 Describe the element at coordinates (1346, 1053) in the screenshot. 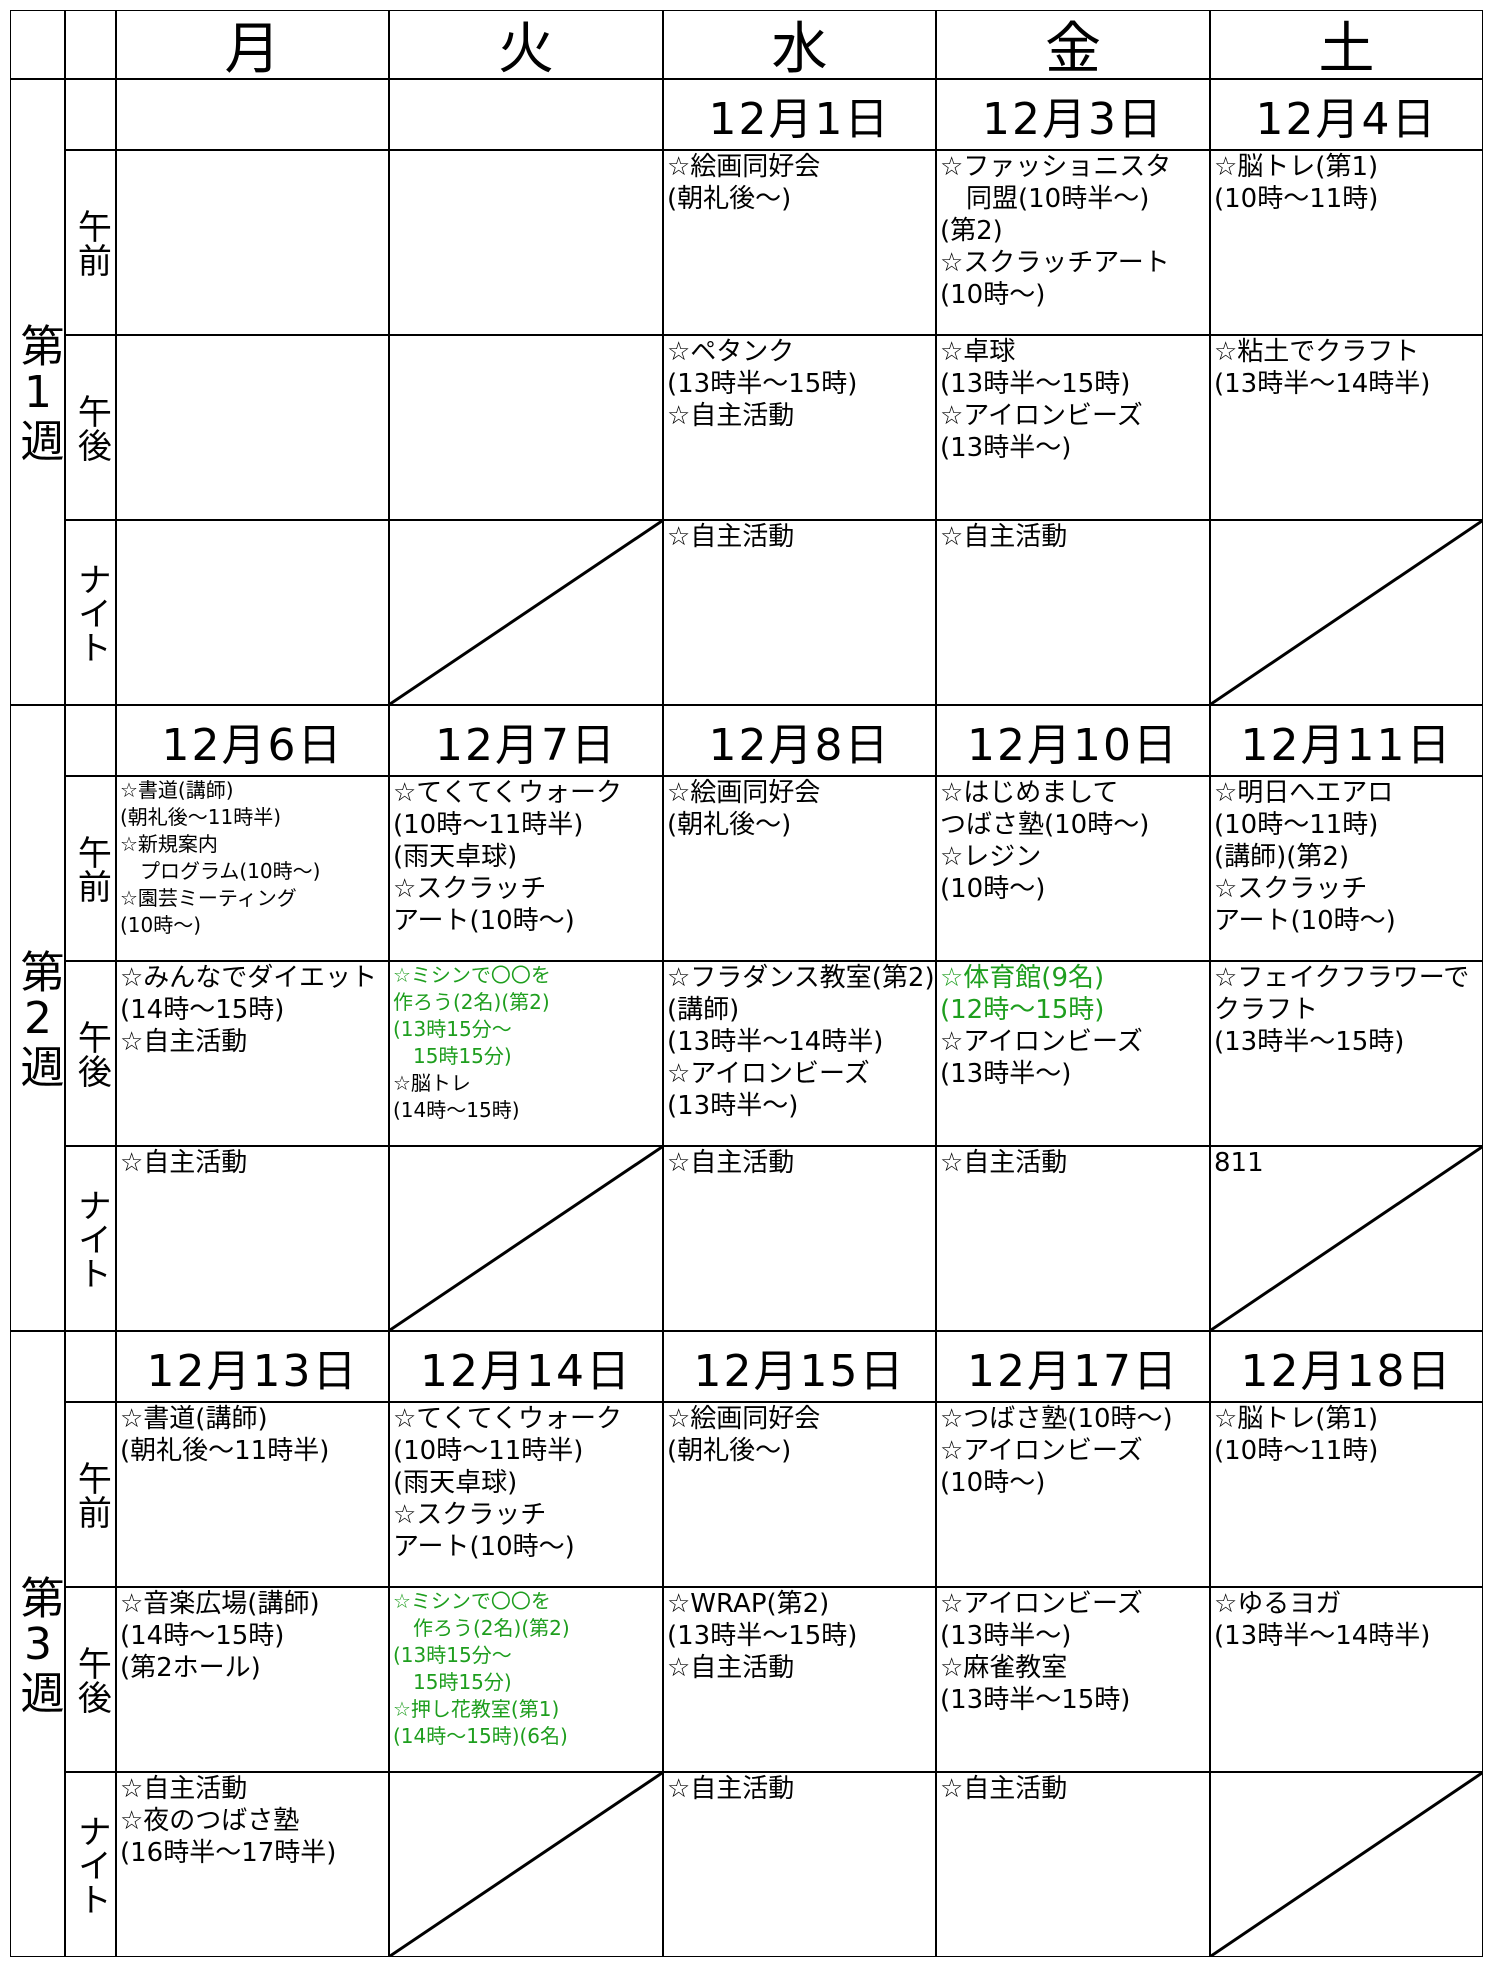

I see `event-cell: ☆フェイクフラワーで クラフト (13時半～15時)` at that location.